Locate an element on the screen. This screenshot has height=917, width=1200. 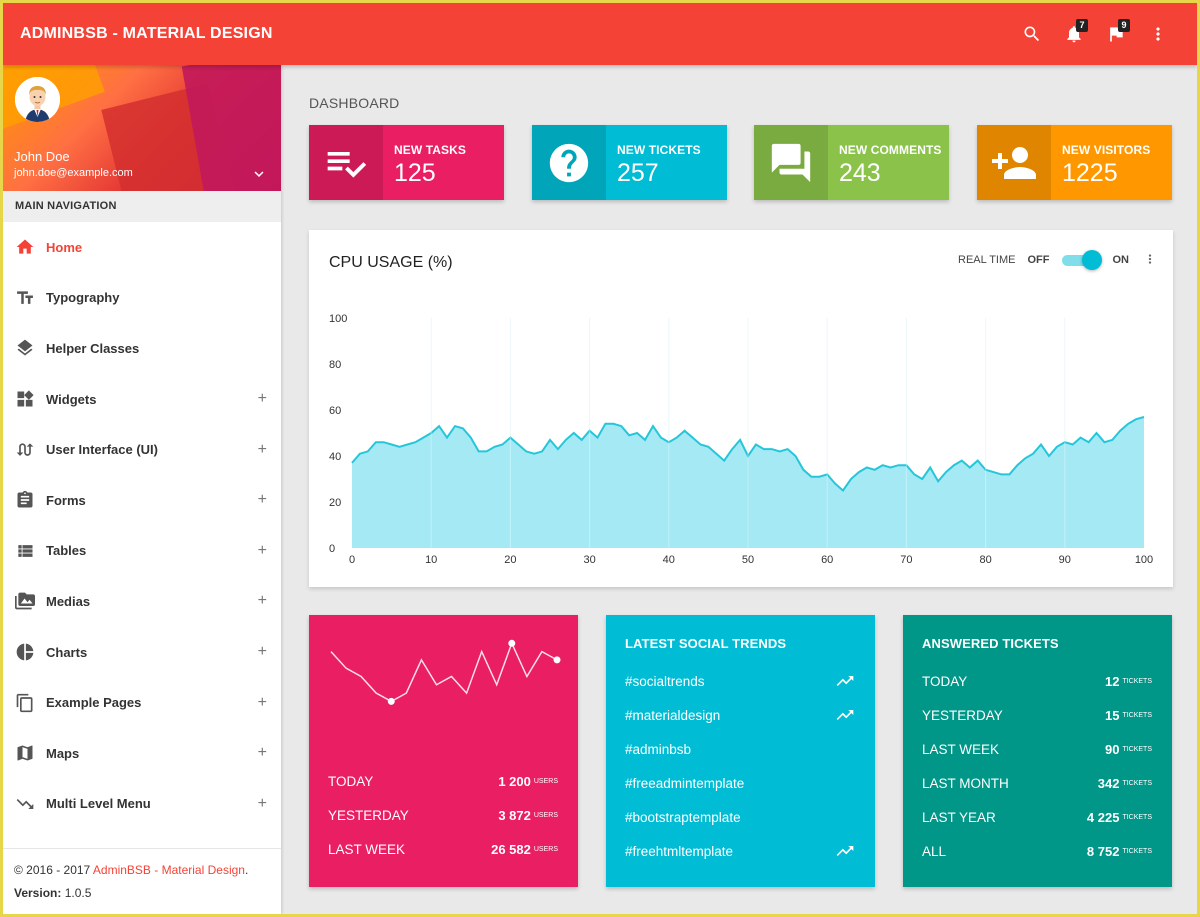
stat-row-last-week: LAST WEEK 26 582 USERS is located at coordinates (443, 849).